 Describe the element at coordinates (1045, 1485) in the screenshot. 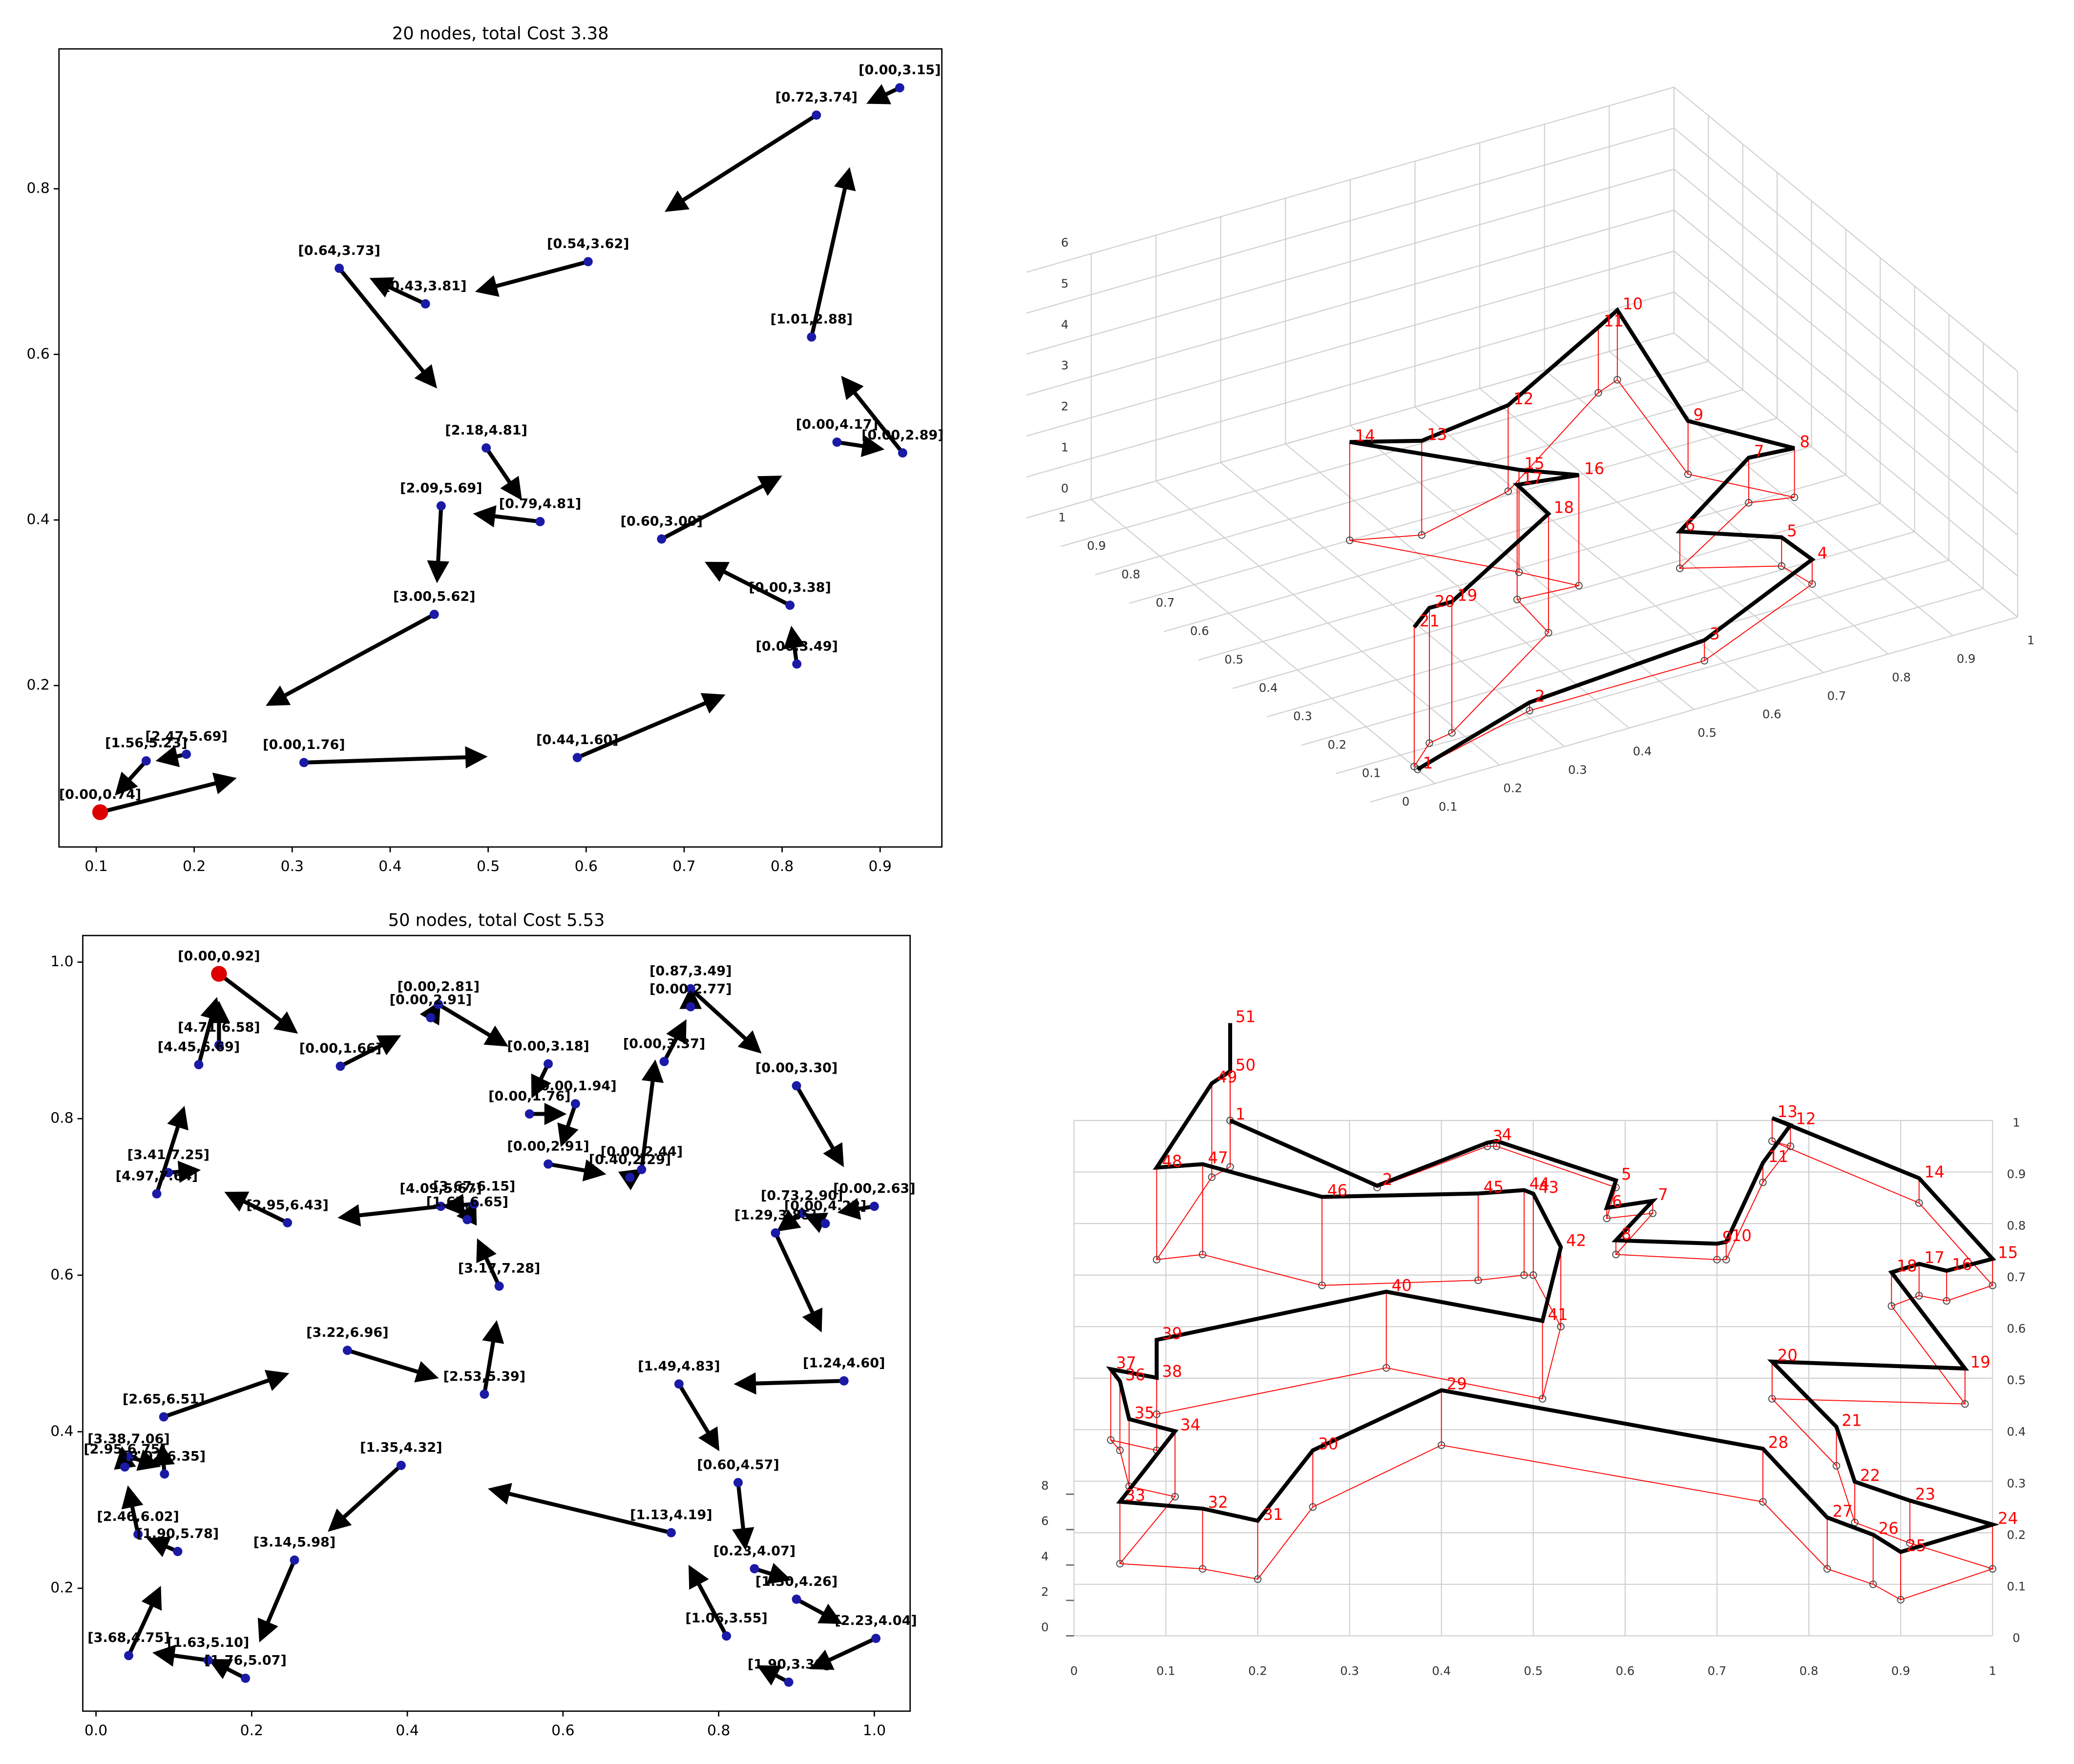

I see `z-tick-label: 8` at that location.